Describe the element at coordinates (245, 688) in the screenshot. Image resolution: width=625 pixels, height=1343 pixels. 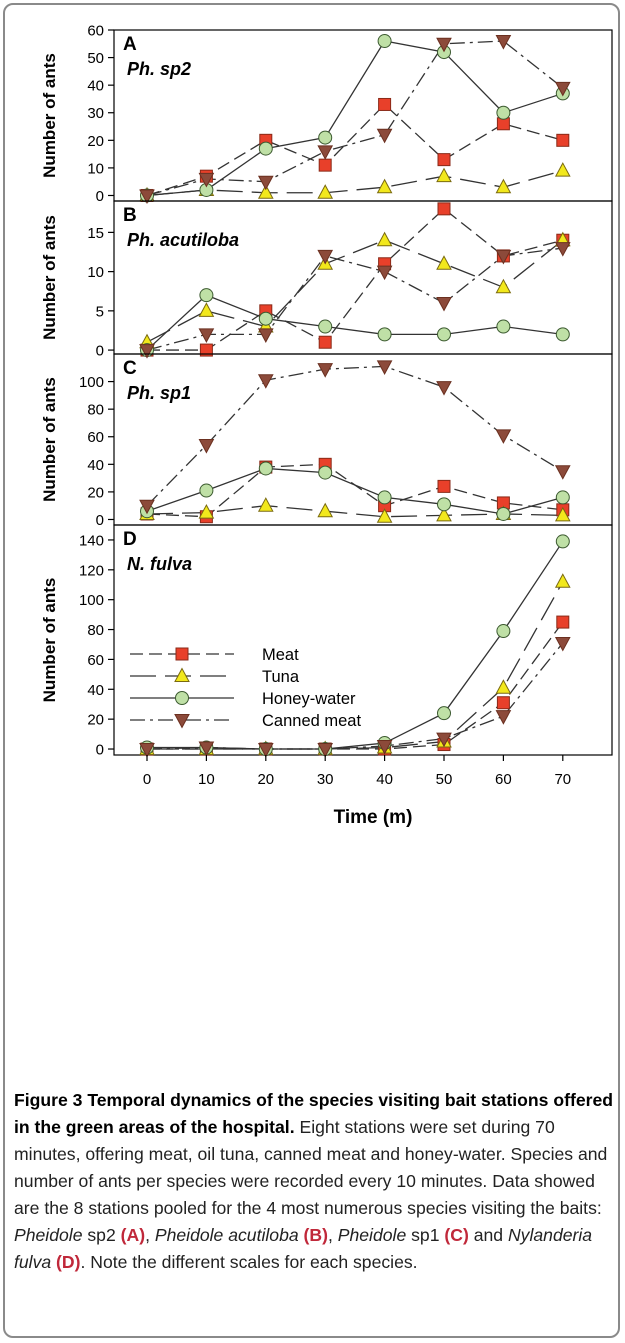
I see `legend: Meat Tuna Honey-water Canned meat` at that location.